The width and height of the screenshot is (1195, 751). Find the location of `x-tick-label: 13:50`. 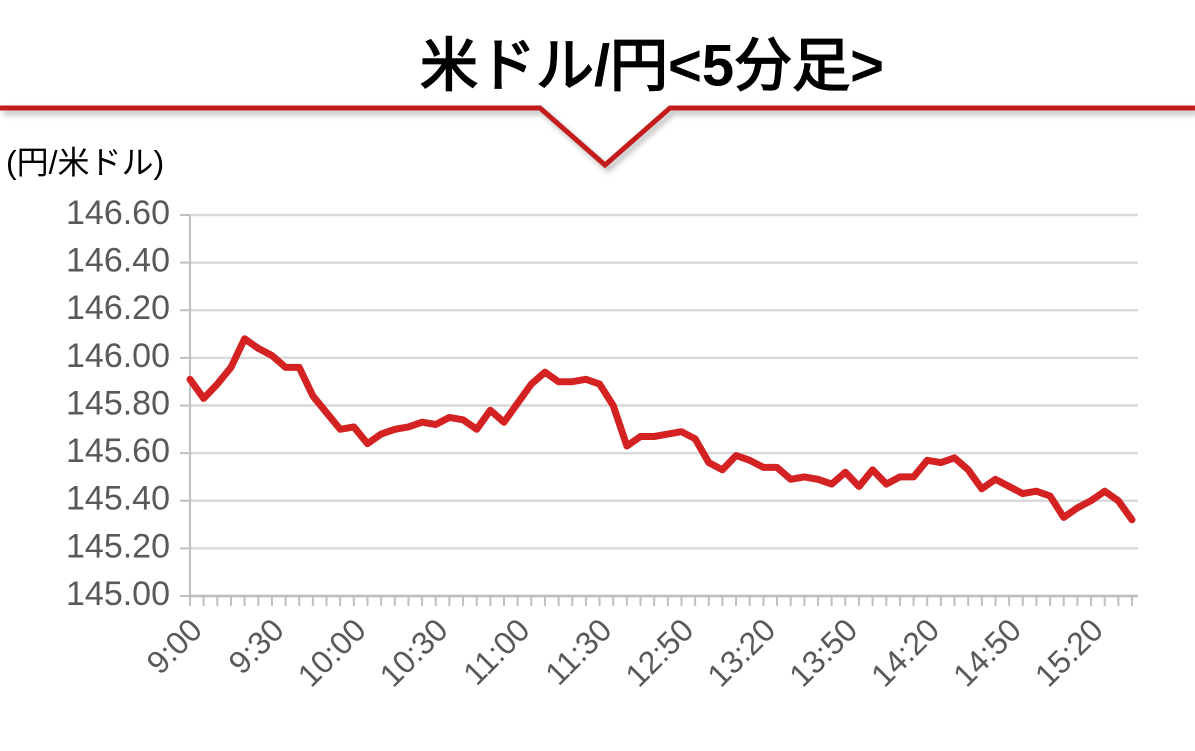

x-tick-label: 13:50 is located at coordinates (823, 652).